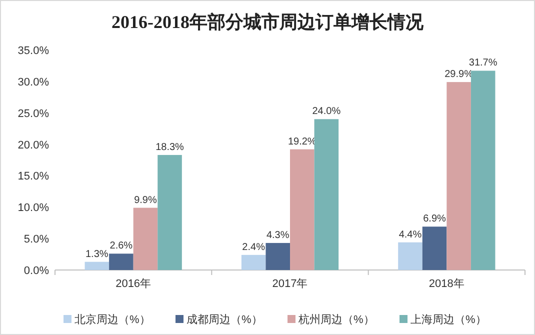 Image resolution: width=535 pixels, height=335 pixels. I want to click on data-label: 6.9%, so click(434, 219).